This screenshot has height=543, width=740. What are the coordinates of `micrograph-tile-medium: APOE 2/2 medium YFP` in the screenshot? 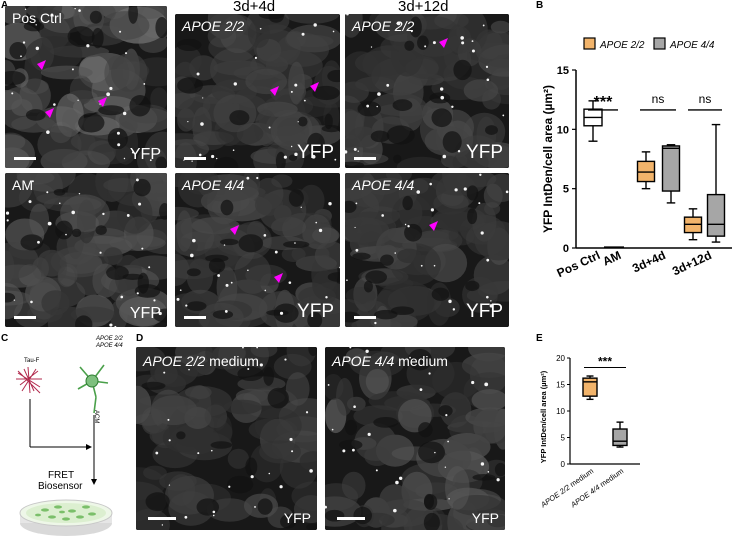 It's located at (226, 438).